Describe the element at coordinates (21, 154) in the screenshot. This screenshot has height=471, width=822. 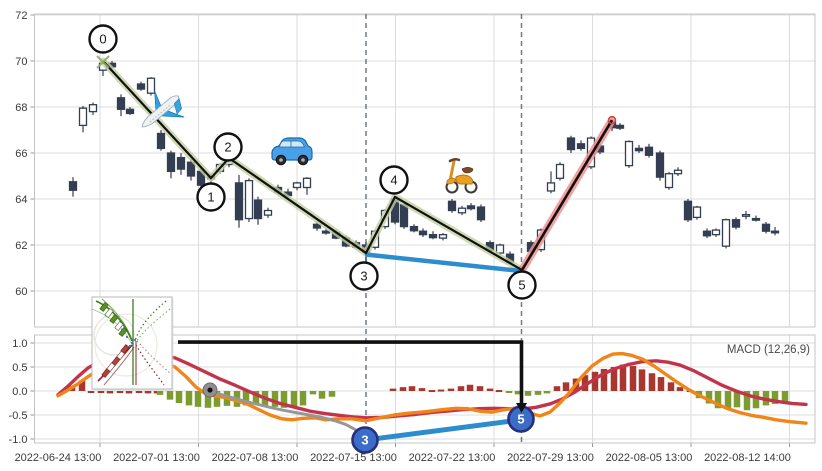
I see `price-y-label: 66` at that location.